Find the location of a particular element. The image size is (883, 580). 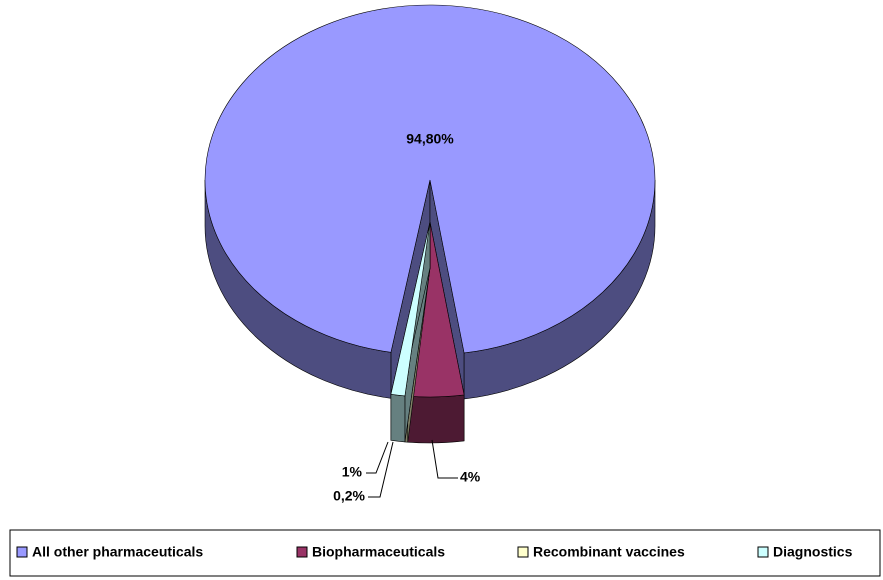

data-label: 0,2% is located at coordinates (349, 496).